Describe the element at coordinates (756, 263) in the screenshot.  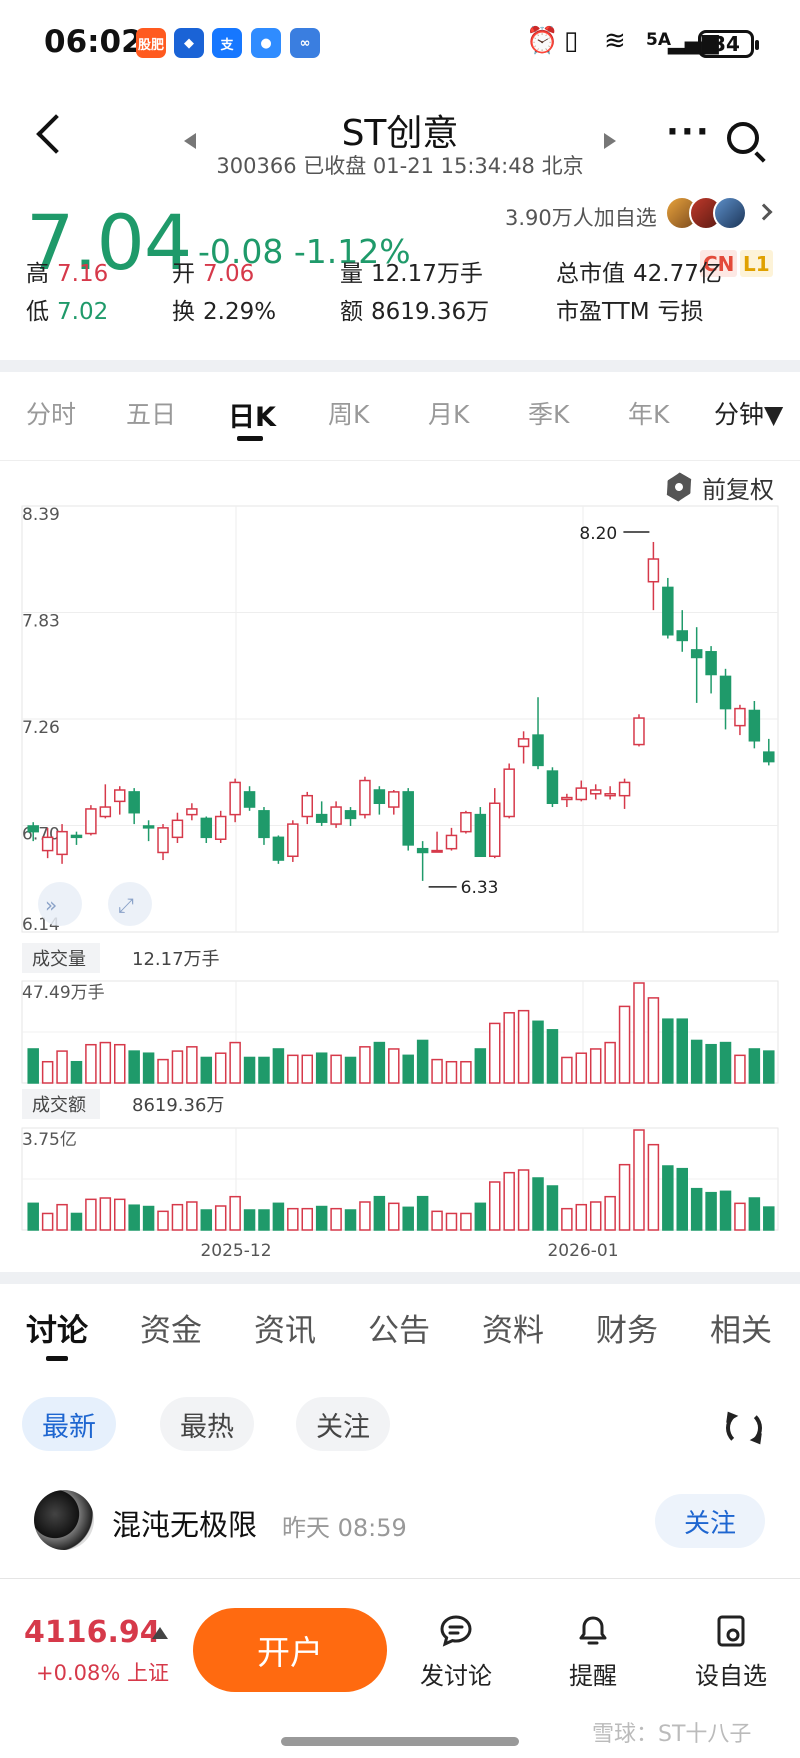
I see `badge-l1: L1` at that location.